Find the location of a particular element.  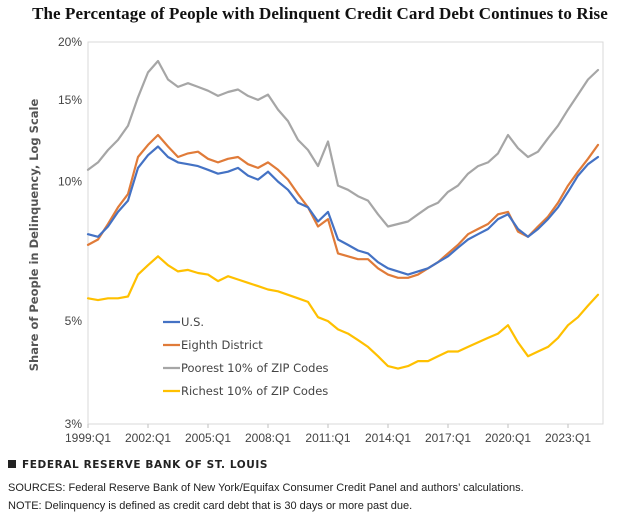

legend-label: Eighth District is located at coordinates (222, 345).